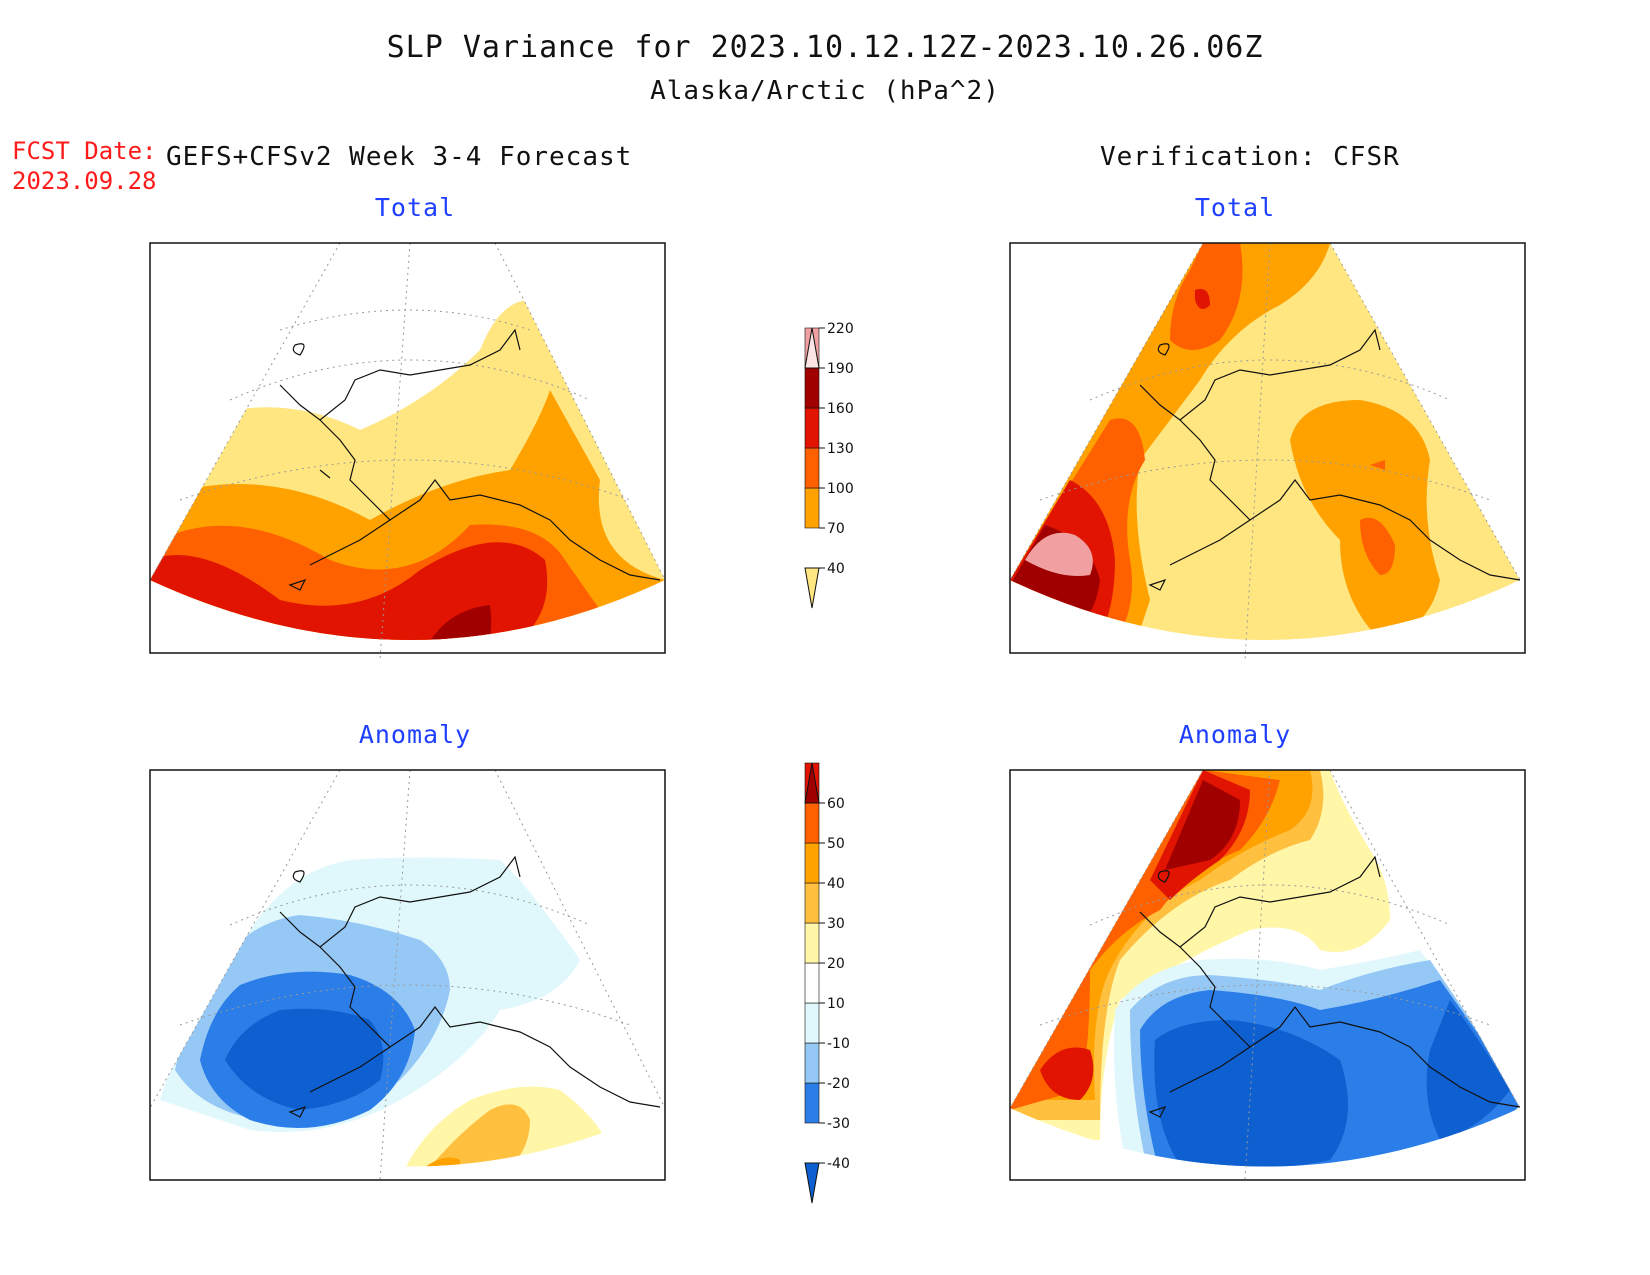 Image resolution: width=1650 pixels, height=1275 pixels. I want to click on colorbar-anomaly-tick-label: 50, so click(836, 844).